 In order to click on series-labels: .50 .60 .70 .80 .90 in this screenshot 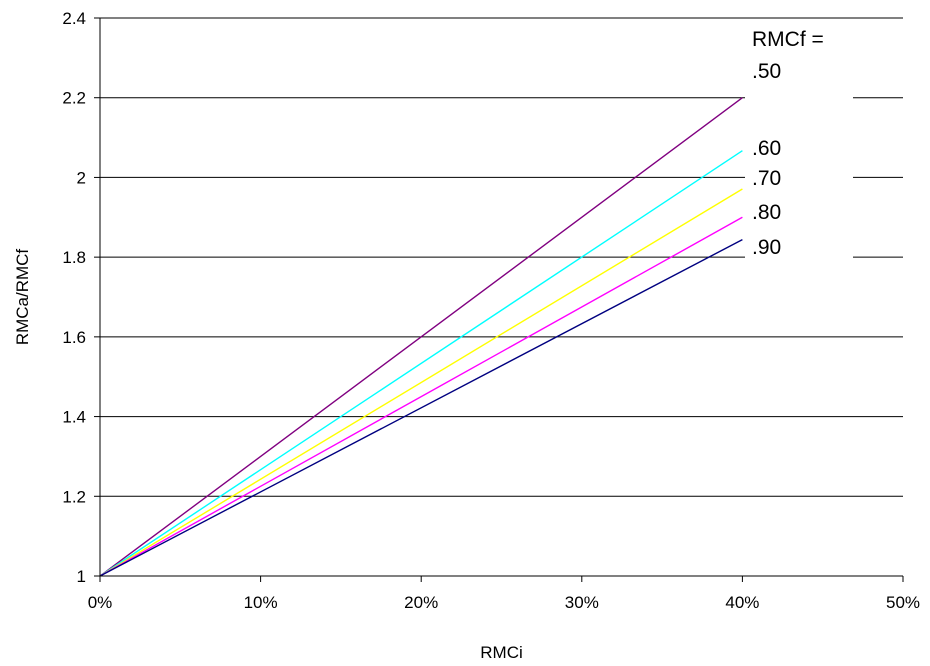, I will do `click(766, 159)`.